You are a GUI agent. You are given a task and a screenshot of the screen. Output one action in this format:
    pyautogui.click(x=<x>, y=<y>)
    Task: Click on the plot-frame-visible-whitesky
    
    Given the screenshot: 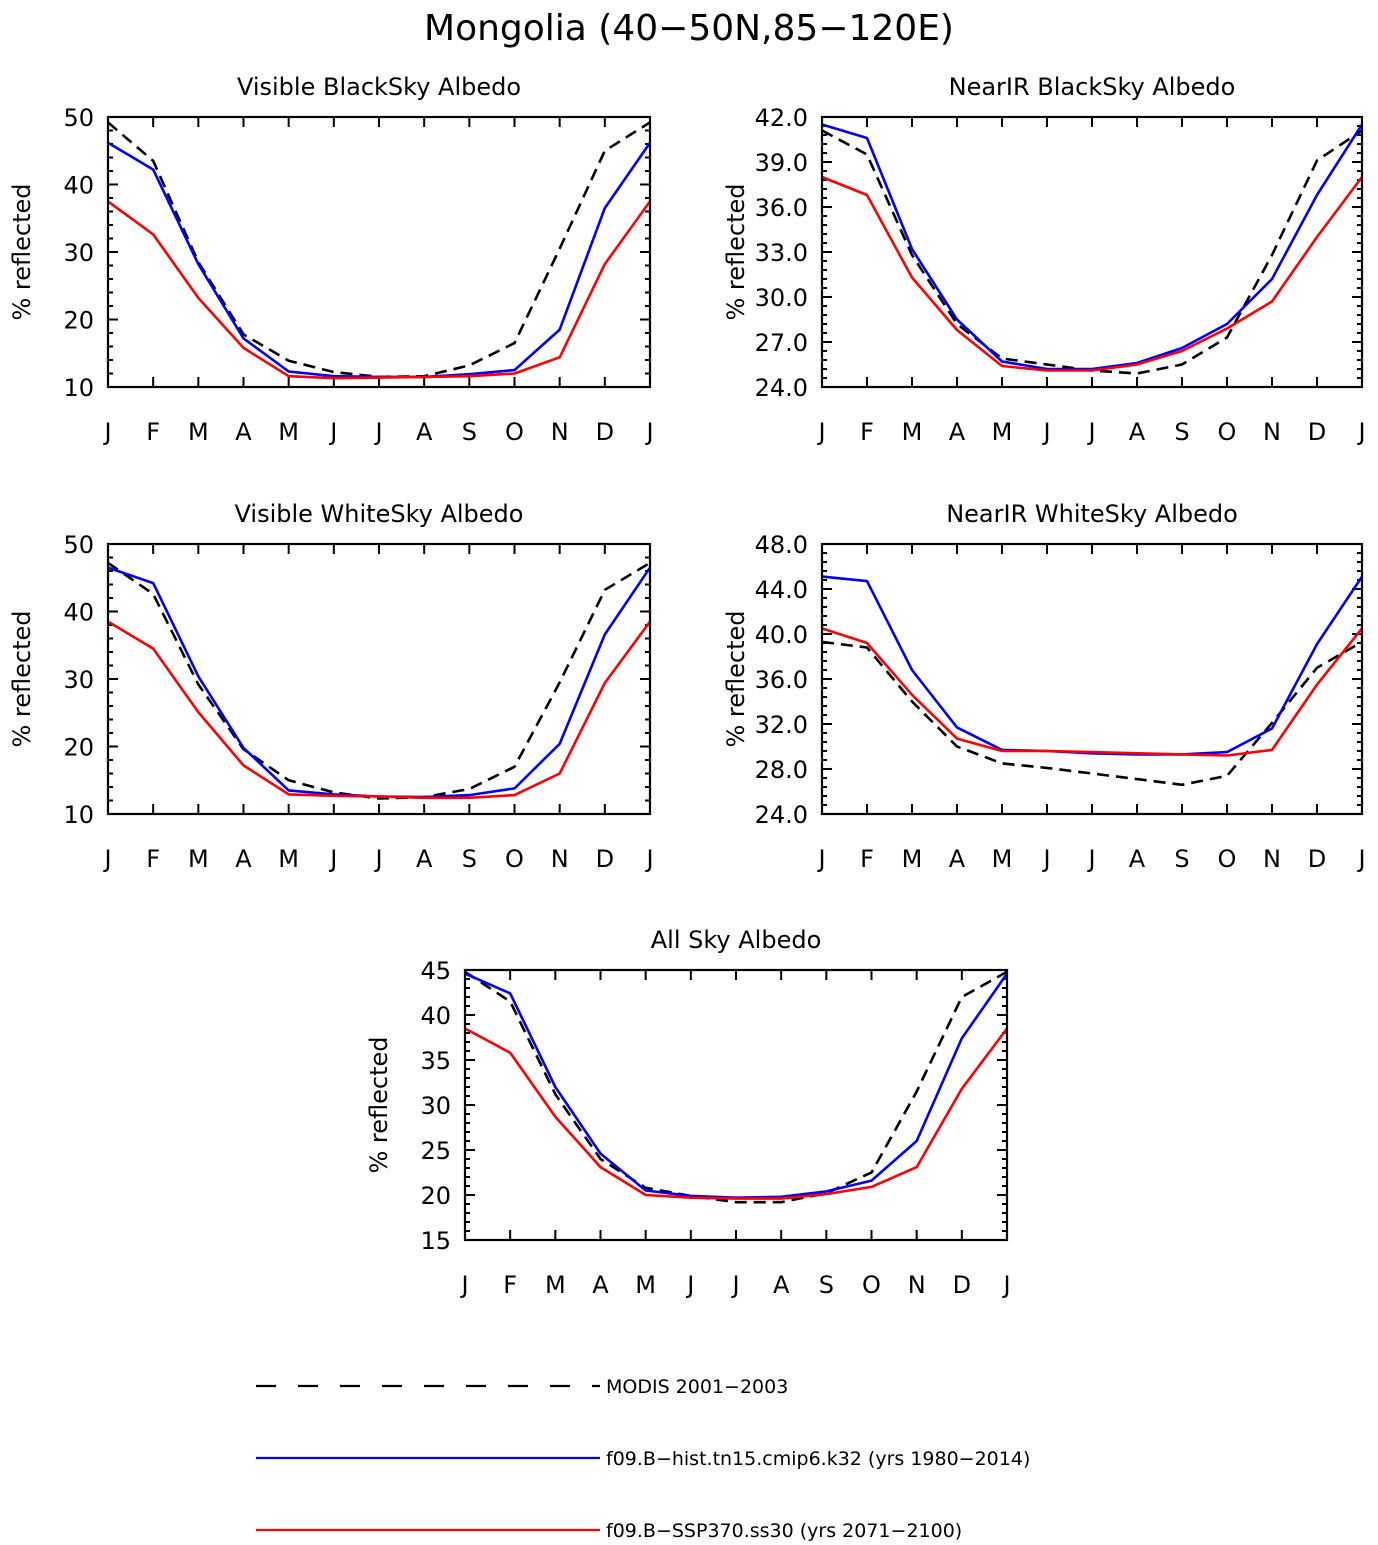 What is the action you would take?
    pyautogui.click(x=379, y=679)
    